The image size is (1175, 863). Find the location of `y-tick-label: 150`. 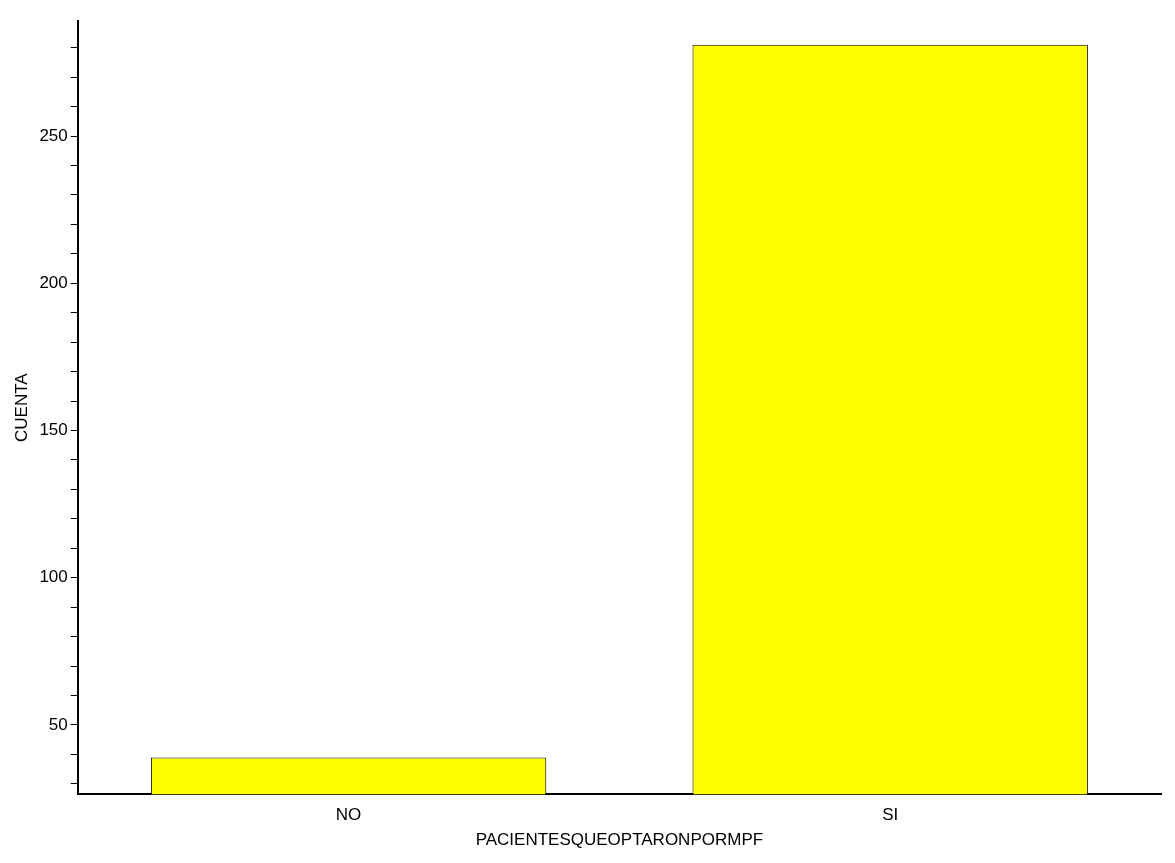

y-tick-label: 150 is located at coordinates (53, 430).